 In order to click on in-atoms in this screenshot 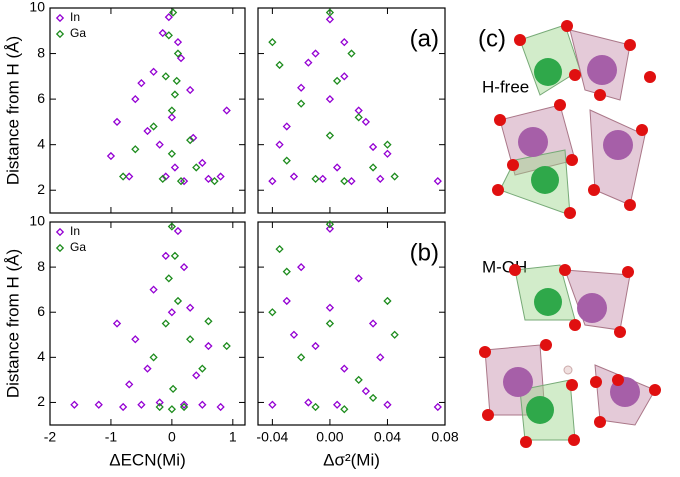, I will do `click(571, 231)`.